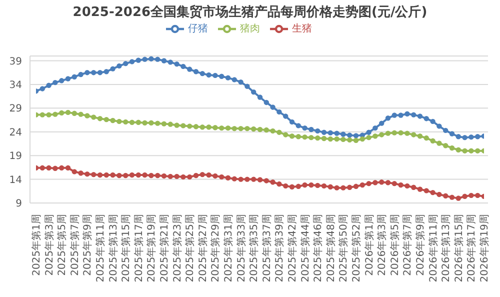 This screenshot has width=500, height=297. Describe the element at coordinates (394, 245) in the screenshot. I see `x-tick-label: 2026年第5周` at that location.